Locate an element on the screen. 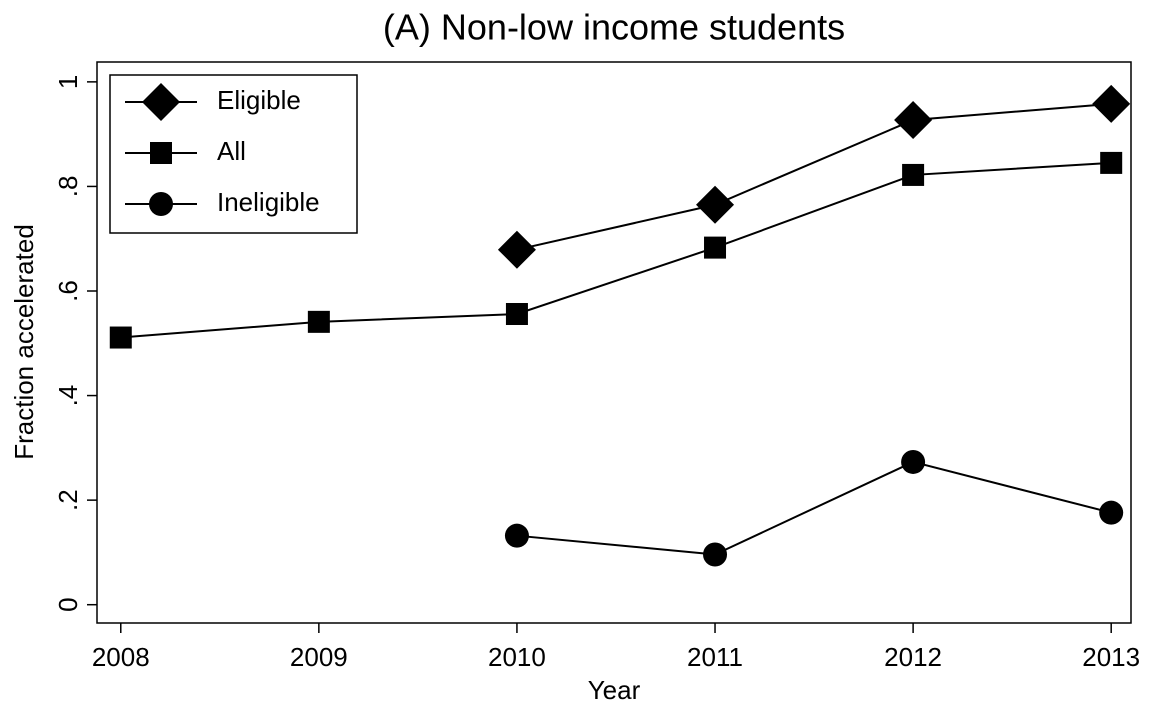 Image resolution: width=1158 pixels, height=710 pixels. y-tick-label: 0 is located at coordinates (68, 604).